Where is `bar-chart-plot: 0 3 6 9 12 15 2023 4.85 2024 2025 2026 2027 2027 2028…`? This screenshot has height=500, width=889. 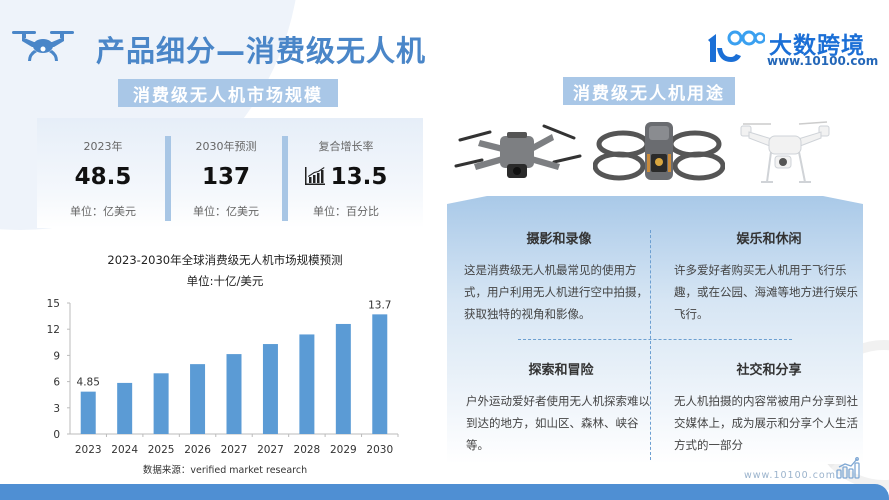 bar-chart-plot: 0 3 6 9 12 15 2023 4.85 2024 2025 2026 2027 2027 2028… is located at coordinates (223, 377).